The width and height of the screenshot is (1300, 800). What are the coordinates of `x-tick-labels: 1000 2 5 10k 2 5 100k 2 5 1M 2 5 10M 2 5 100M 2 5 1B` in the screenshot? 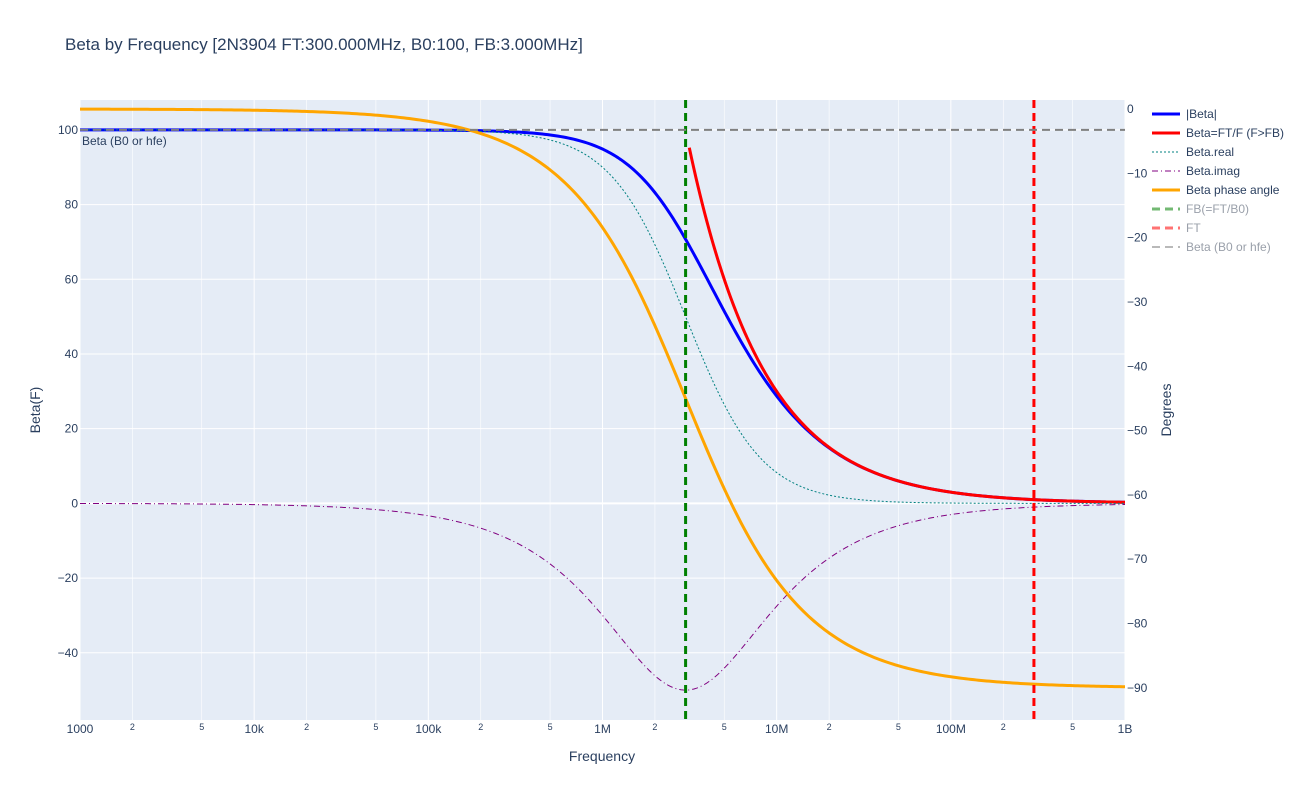 It's located at (600, 729).